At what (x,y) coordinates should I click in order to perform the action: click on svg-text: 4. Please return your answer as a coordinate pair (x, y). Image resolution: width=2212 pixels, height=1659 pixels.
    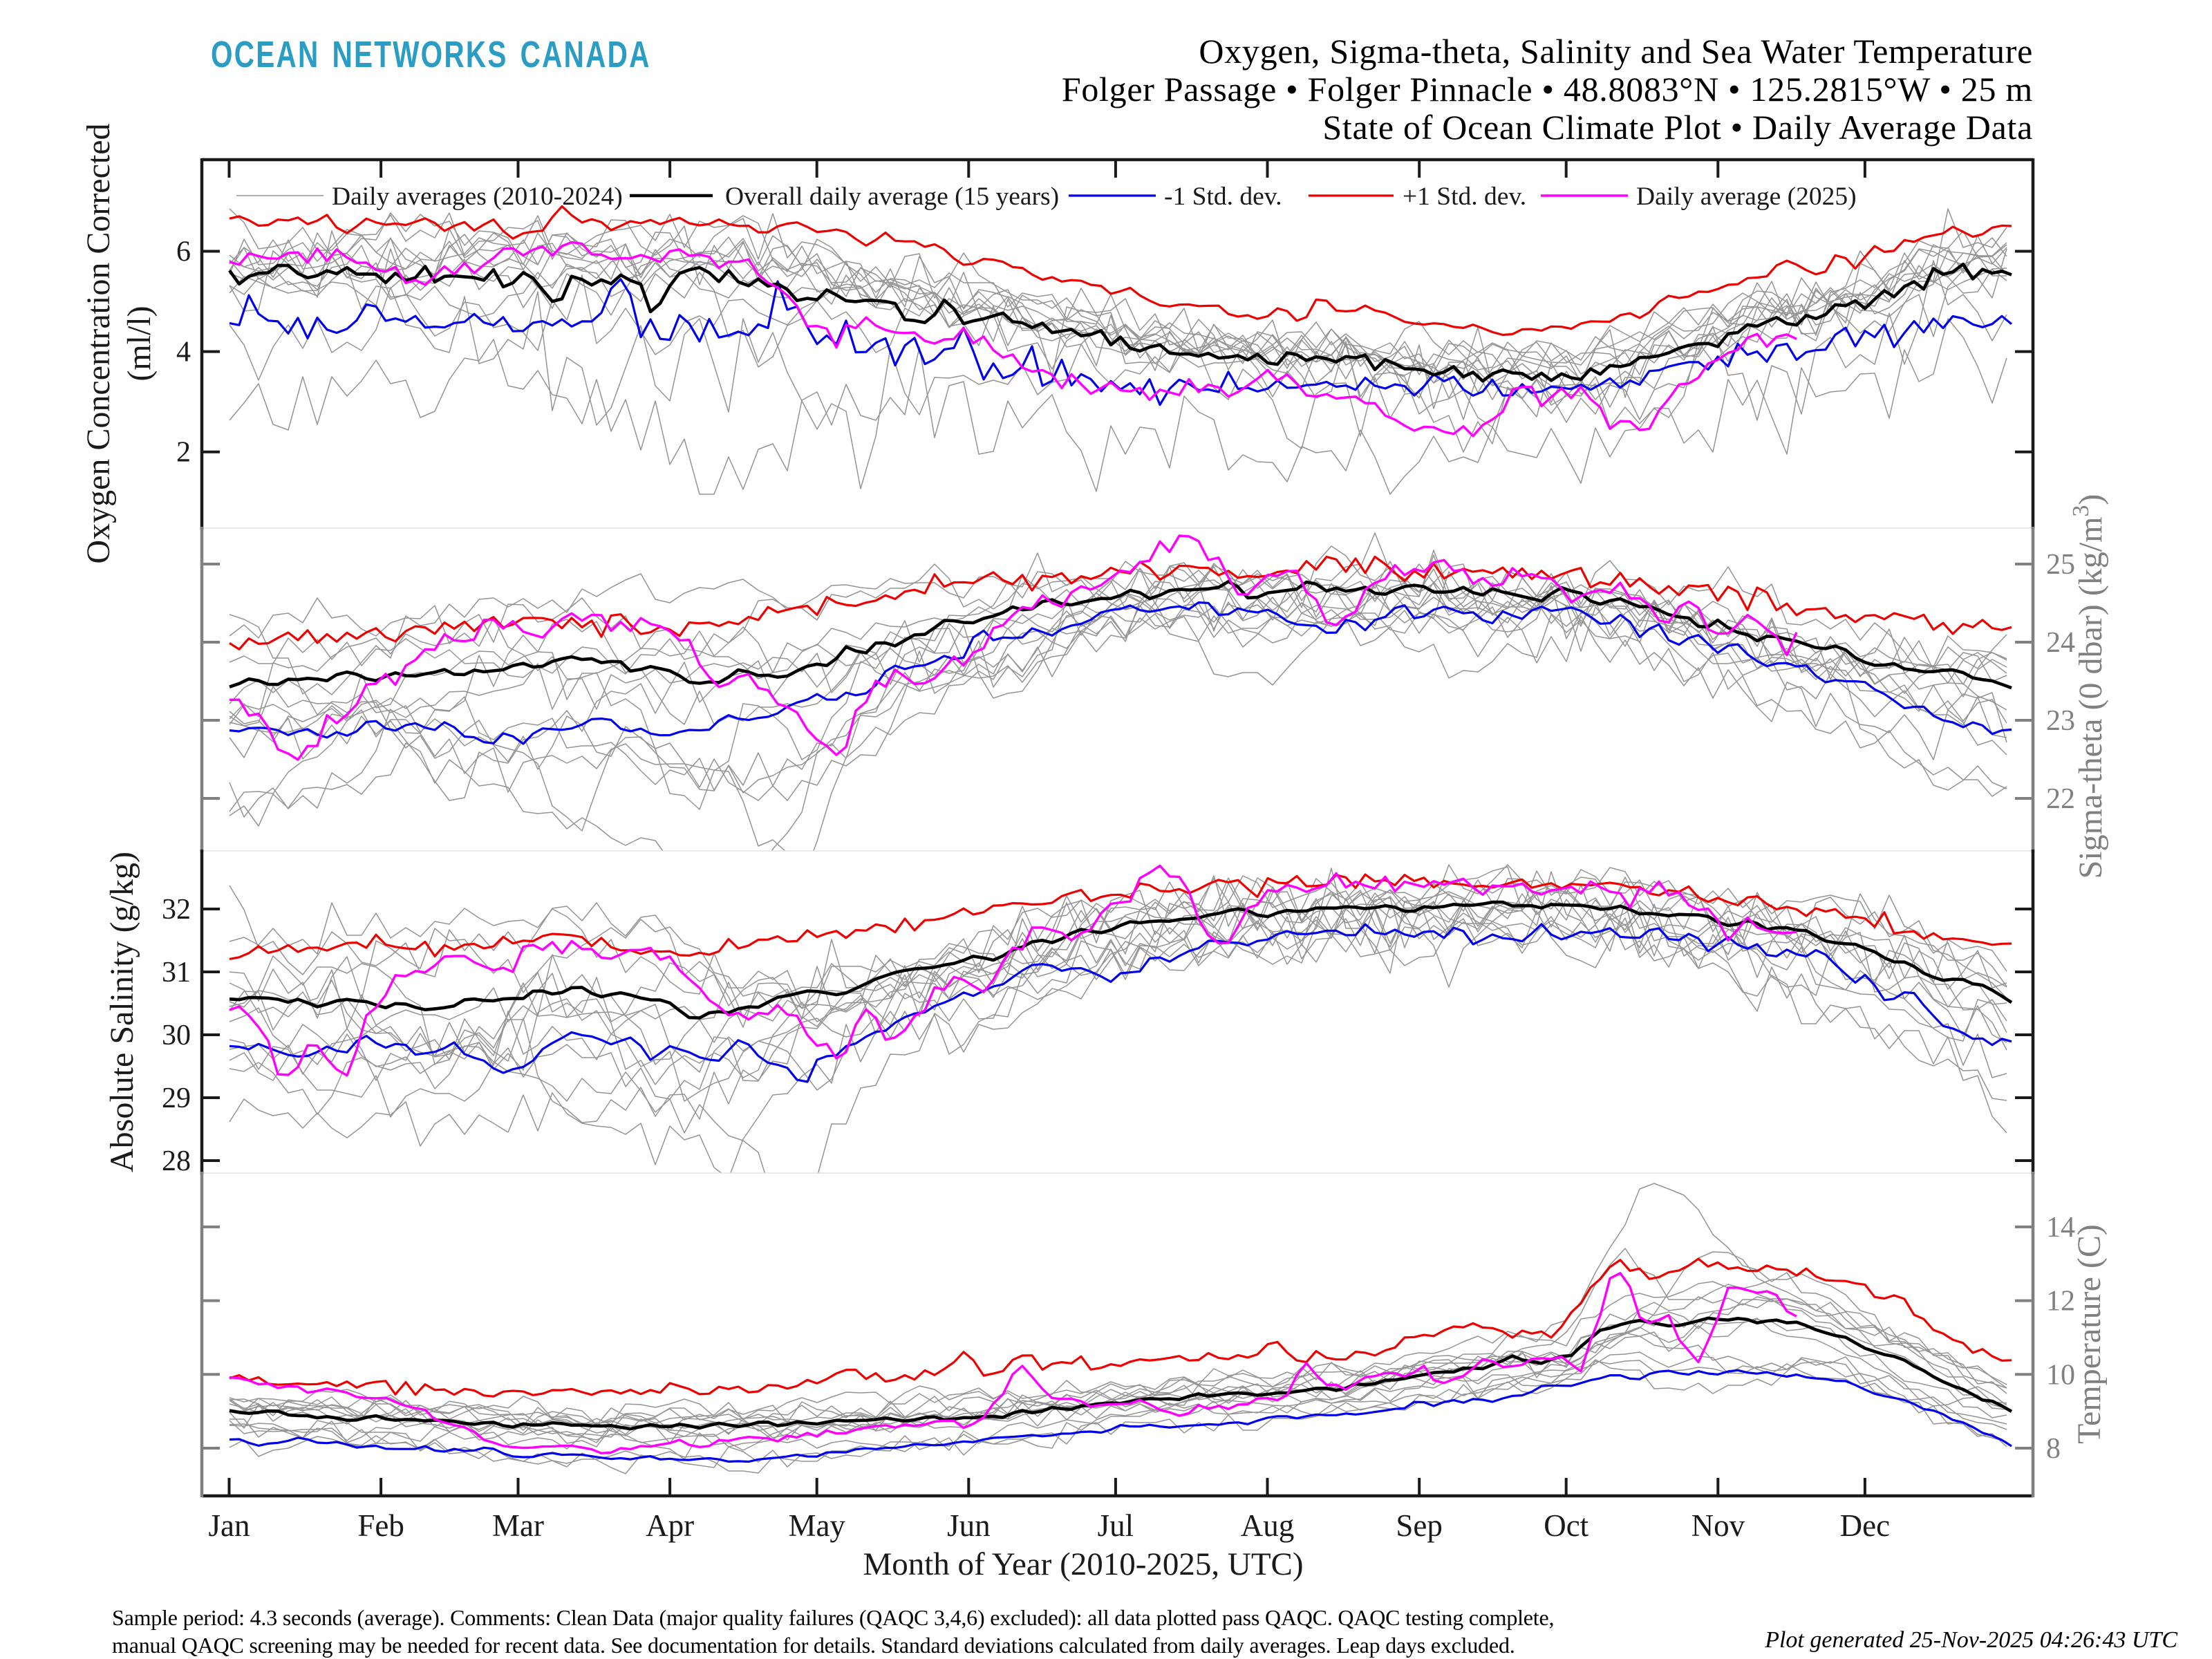
    Looking at the image, I should click on (184, 352).